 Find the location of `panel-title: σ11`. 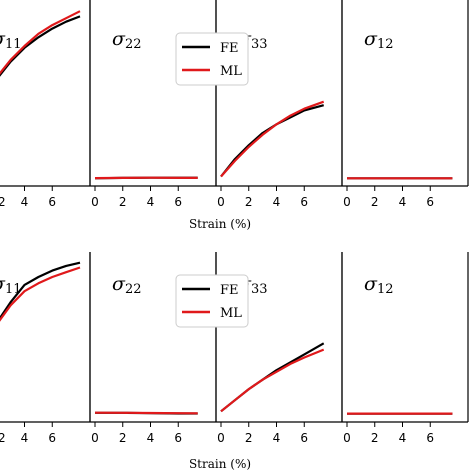

panel-title: σ11 is located at coordinates (11, 40).